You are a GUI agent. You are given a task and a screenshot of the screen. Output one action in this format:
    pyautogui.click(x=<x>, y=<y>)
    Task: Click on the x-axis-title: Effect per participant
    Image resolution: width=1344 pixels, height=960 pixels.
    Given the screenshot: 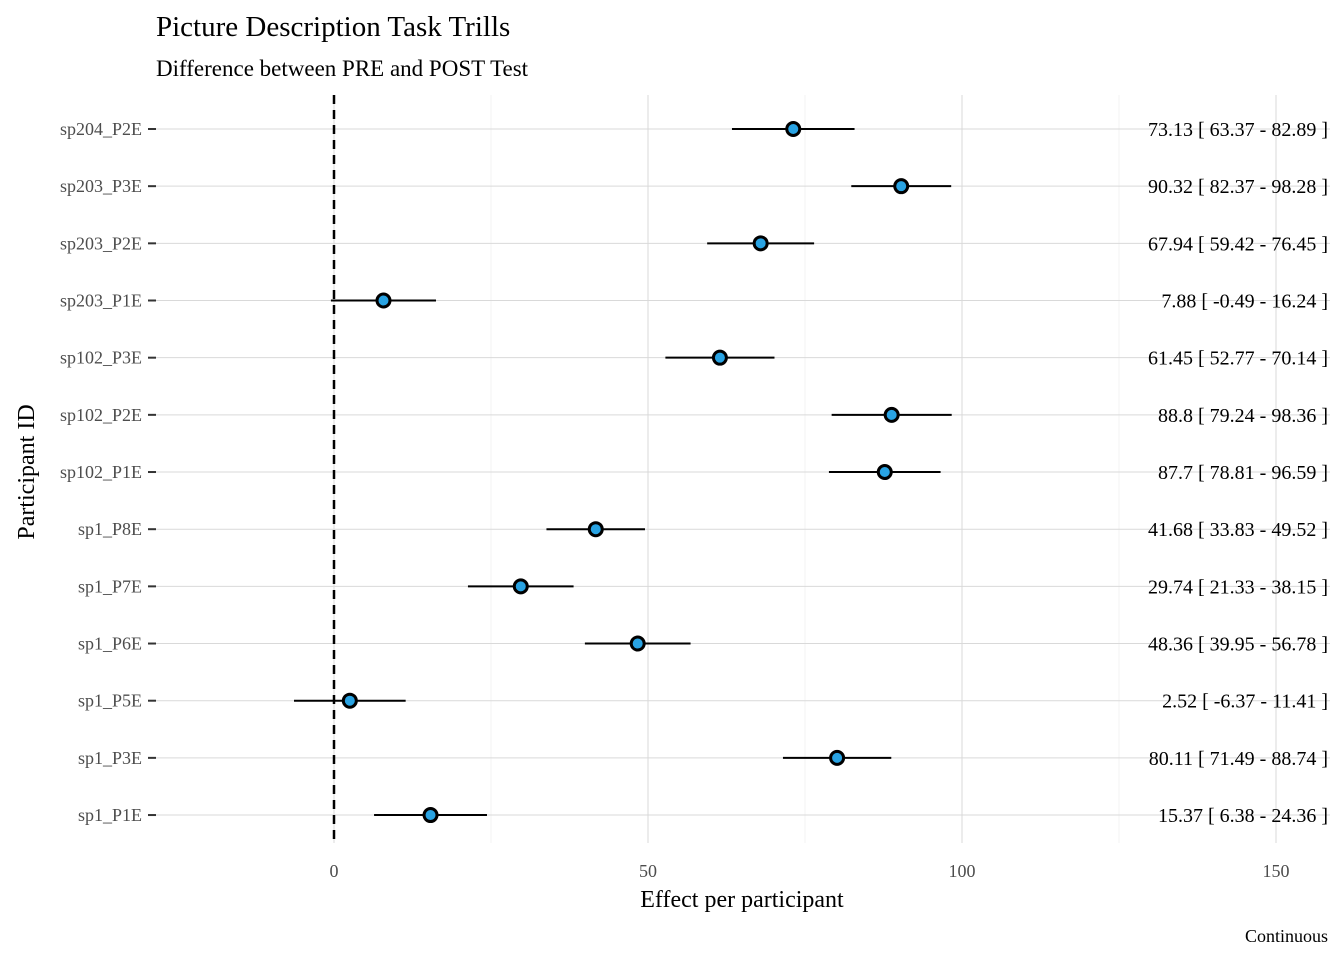 What is the action you would take?
    pyautogui.click(x=742, y=900)
    